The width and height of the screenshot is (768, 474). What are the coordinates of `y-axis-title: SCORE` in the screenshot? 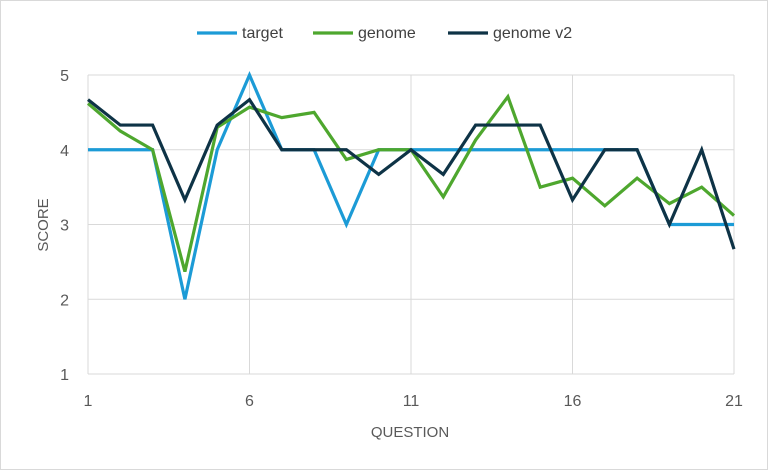 It's located at (43, 224).